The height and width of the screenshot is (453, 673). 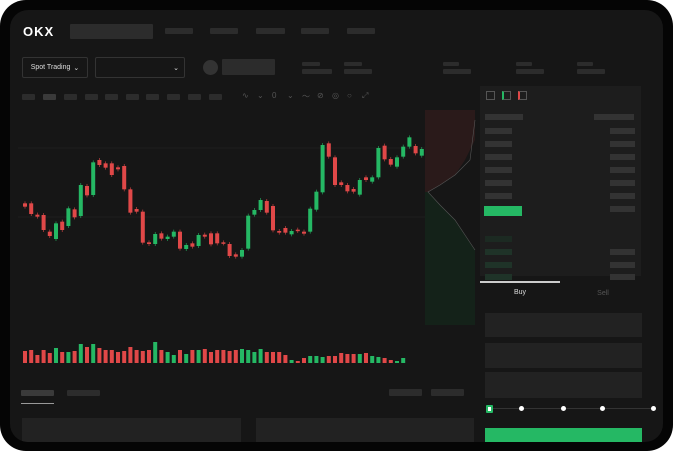 What do you see at coordinates (55, 67) in the screenshot?
I see `spot-trading-button: Spot Trading ⌄` at bounding box center [55, 67].